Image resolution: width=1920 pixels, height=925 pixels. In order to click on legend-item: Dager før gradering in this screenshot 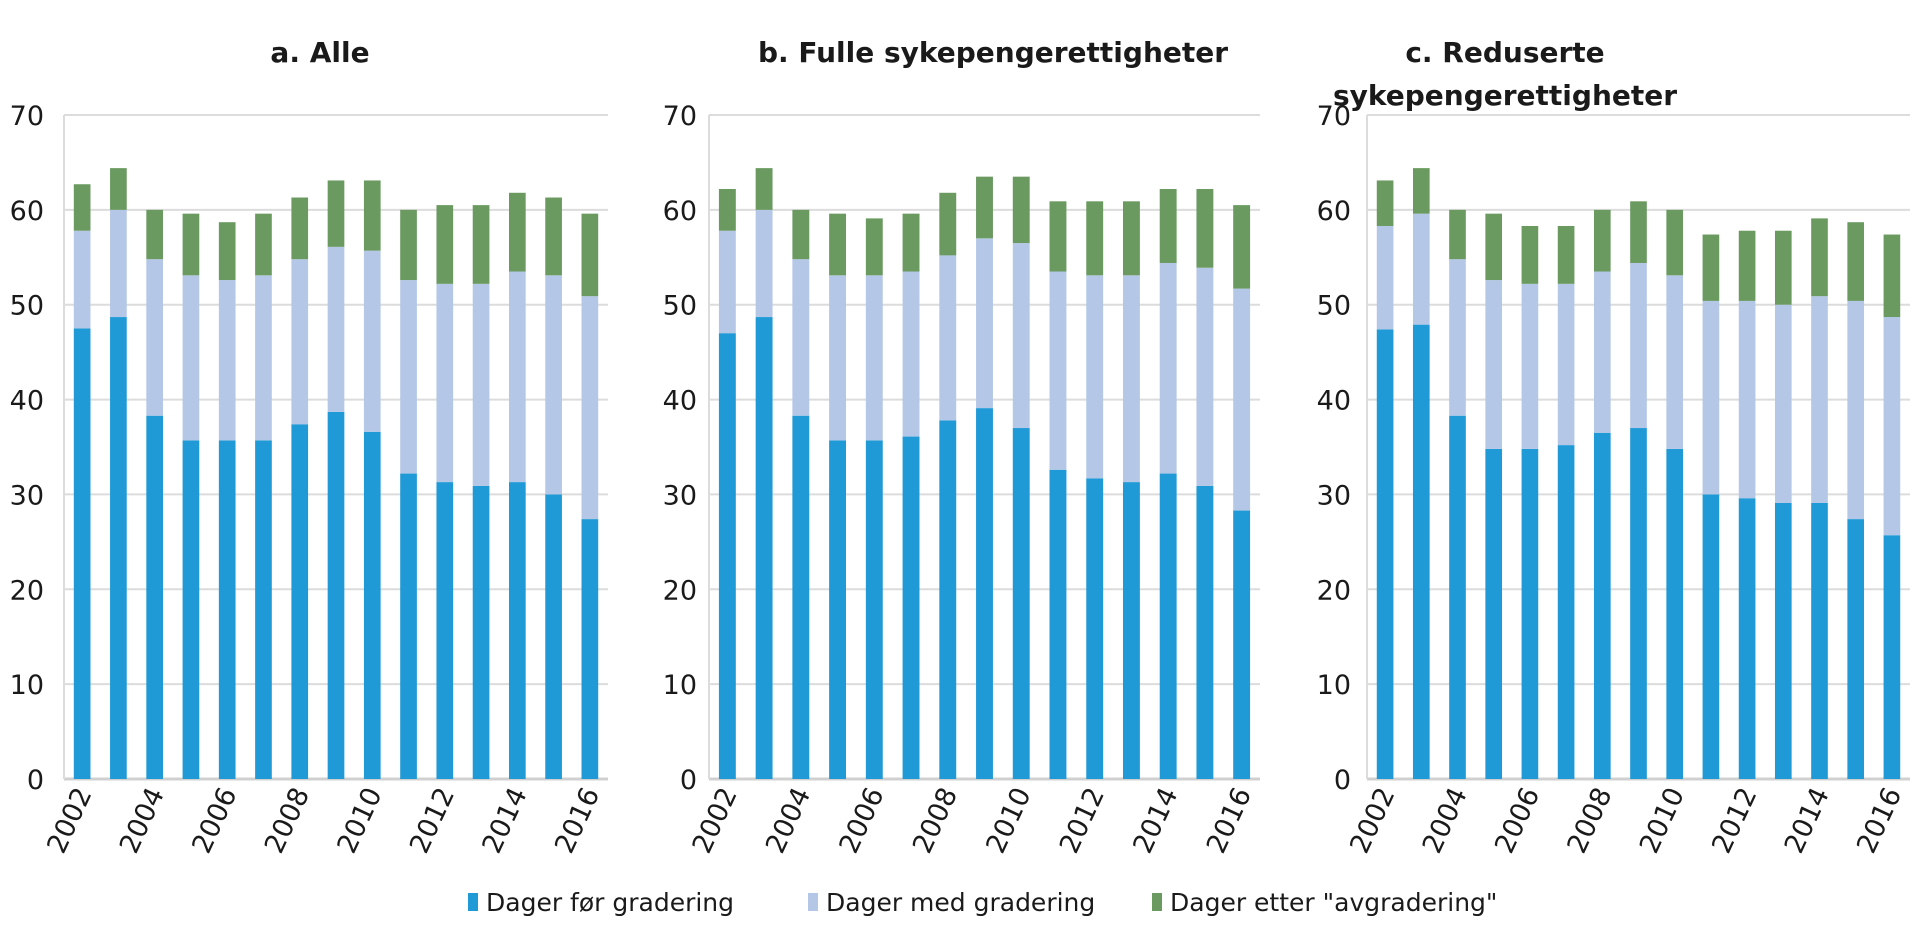, I will do `click(601, 902)`.